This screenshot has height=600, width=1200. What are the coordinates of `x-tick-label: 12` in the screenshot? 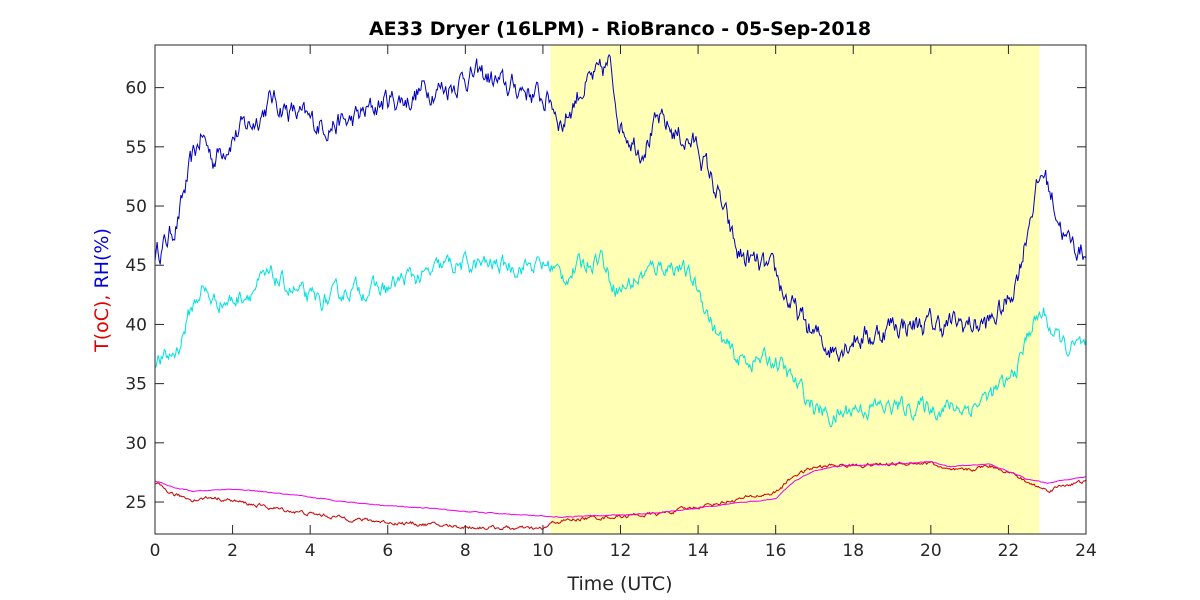 It's located at (621, 551).